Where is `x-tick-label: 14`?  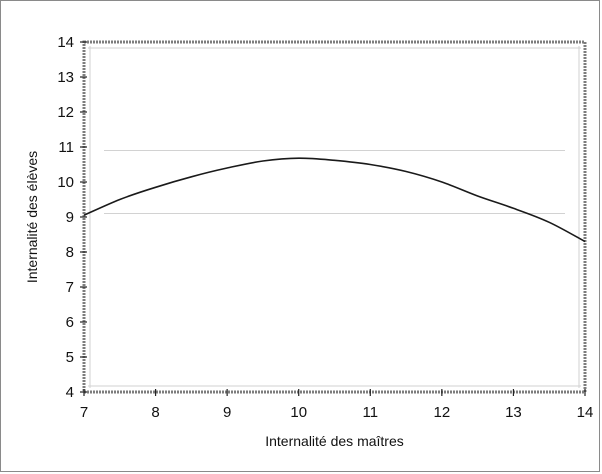 x-tick-label: 14 is located at coordinates (585, 412).